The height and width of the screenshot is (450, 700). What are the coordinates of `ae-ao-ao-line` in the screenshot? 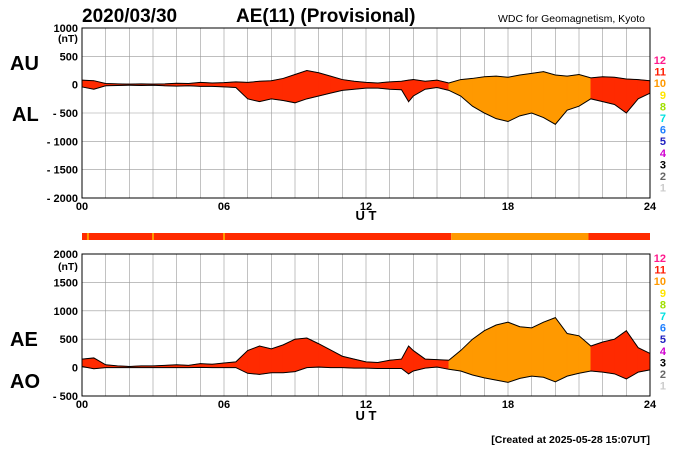 It's located at (366, 374).